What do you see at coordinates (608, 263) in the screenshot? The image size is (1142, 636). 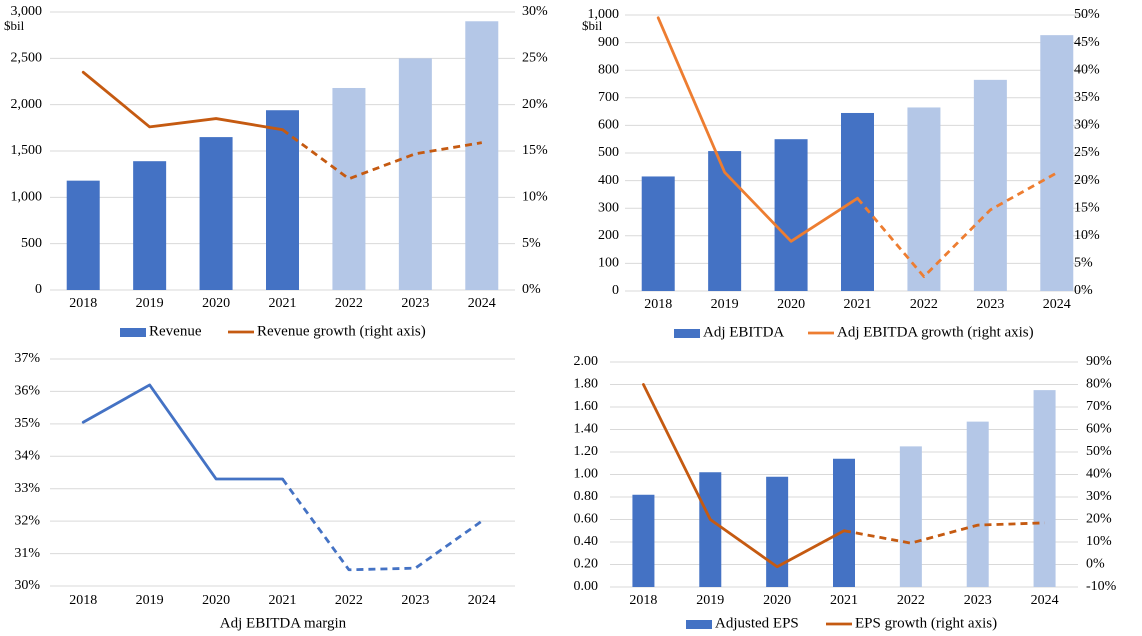 I see `y-left-tick-label: 100` at bounding box center [608, 263].